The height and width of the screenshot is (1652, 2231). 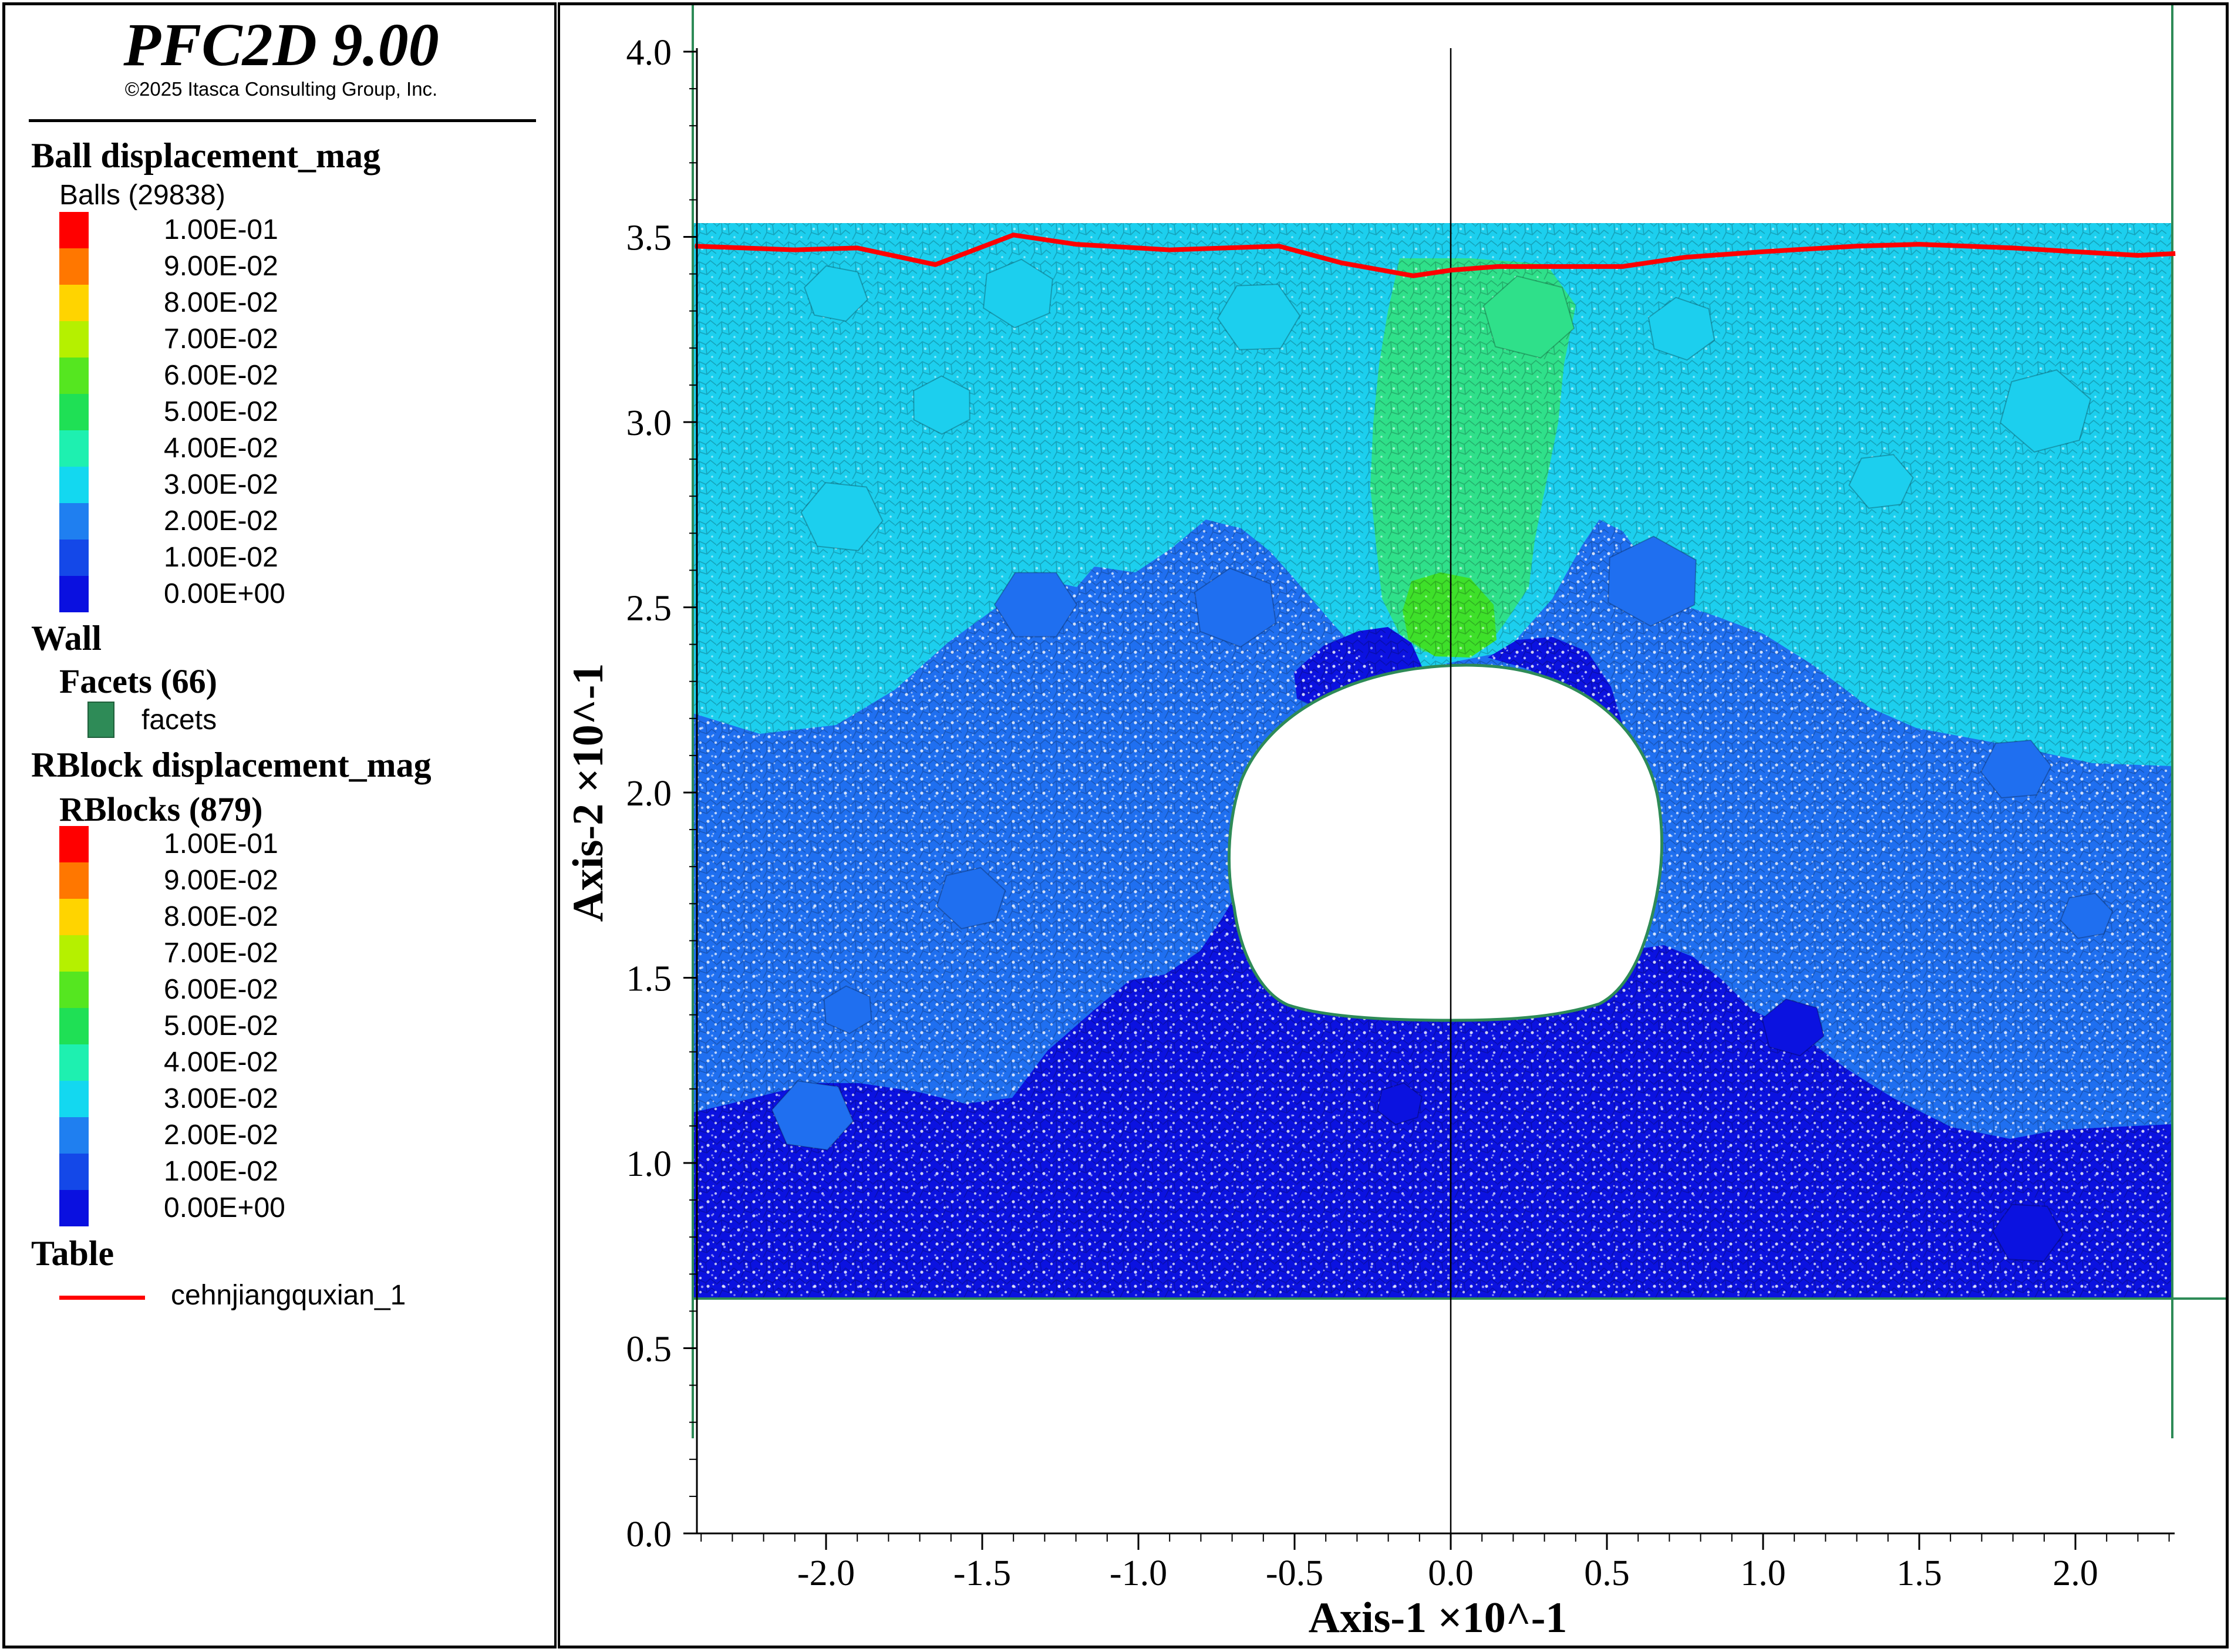 What do you see at coordinates (221, 953) in the screenshot?
I see `rblock-scale-label-3: 7.00E-02` at bounding box center [221, 953].